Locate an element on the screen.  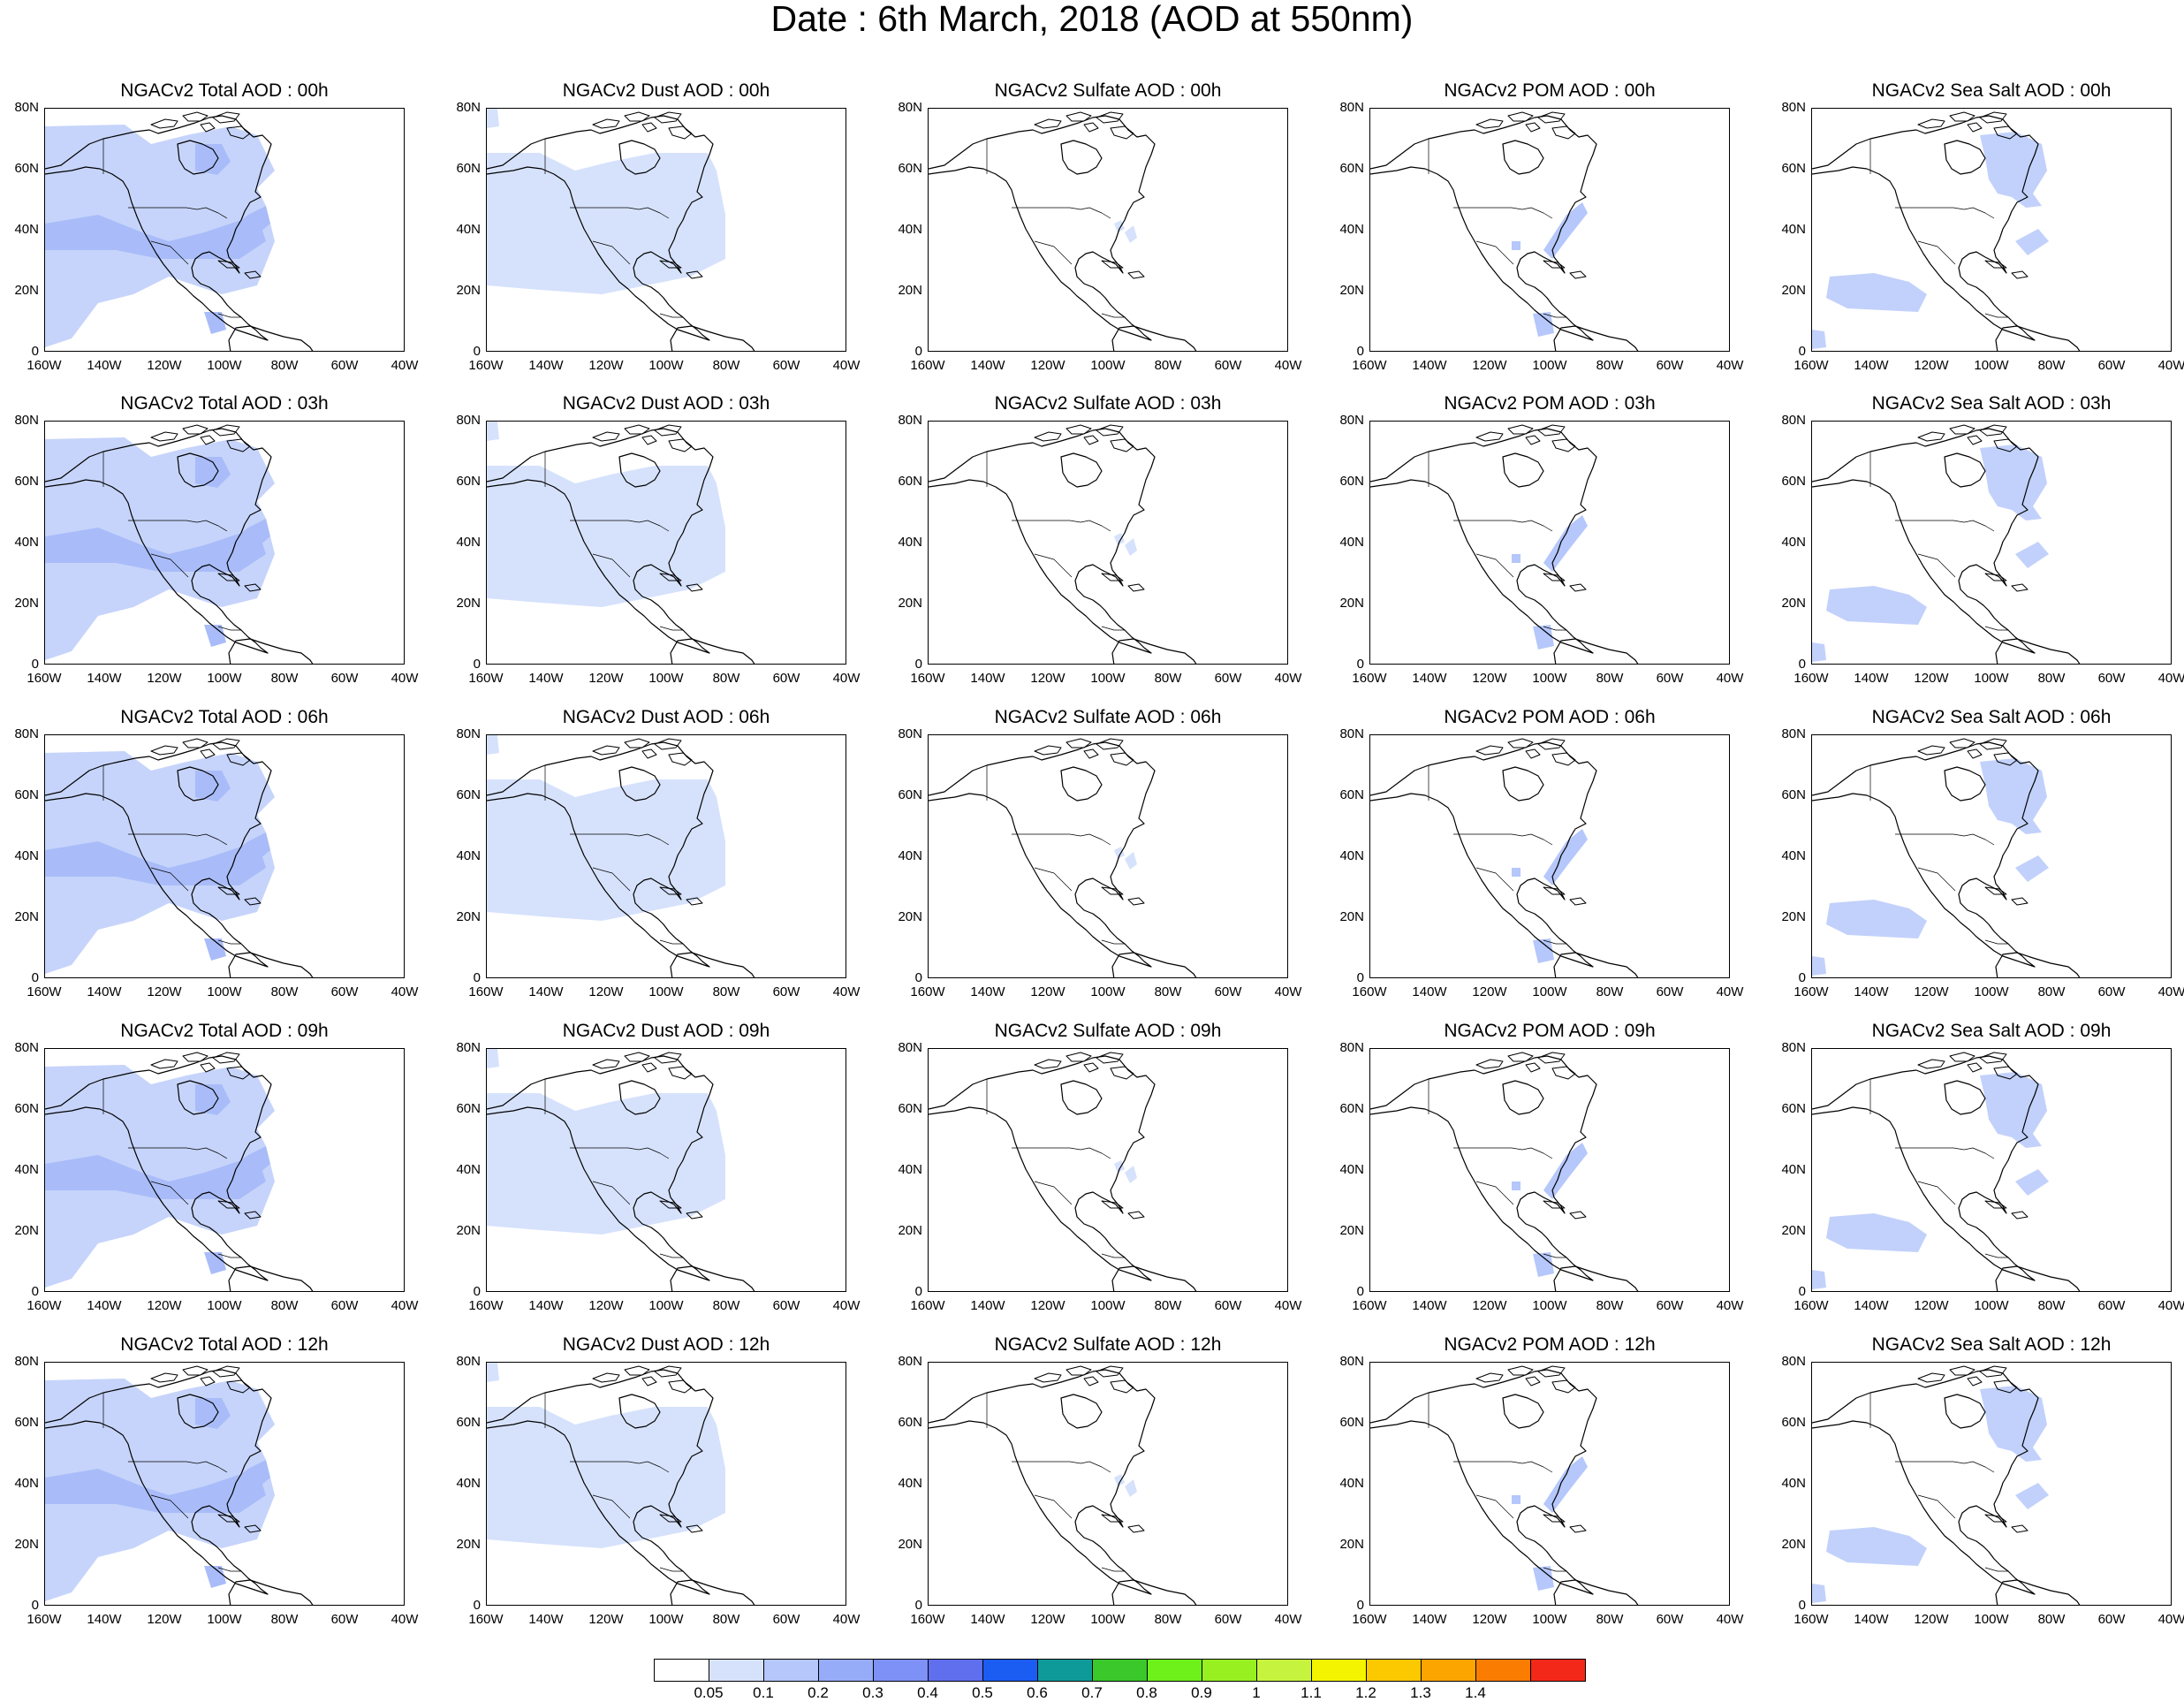
colorbar-label: 0.9 is located at coordinates (1201, 1692).